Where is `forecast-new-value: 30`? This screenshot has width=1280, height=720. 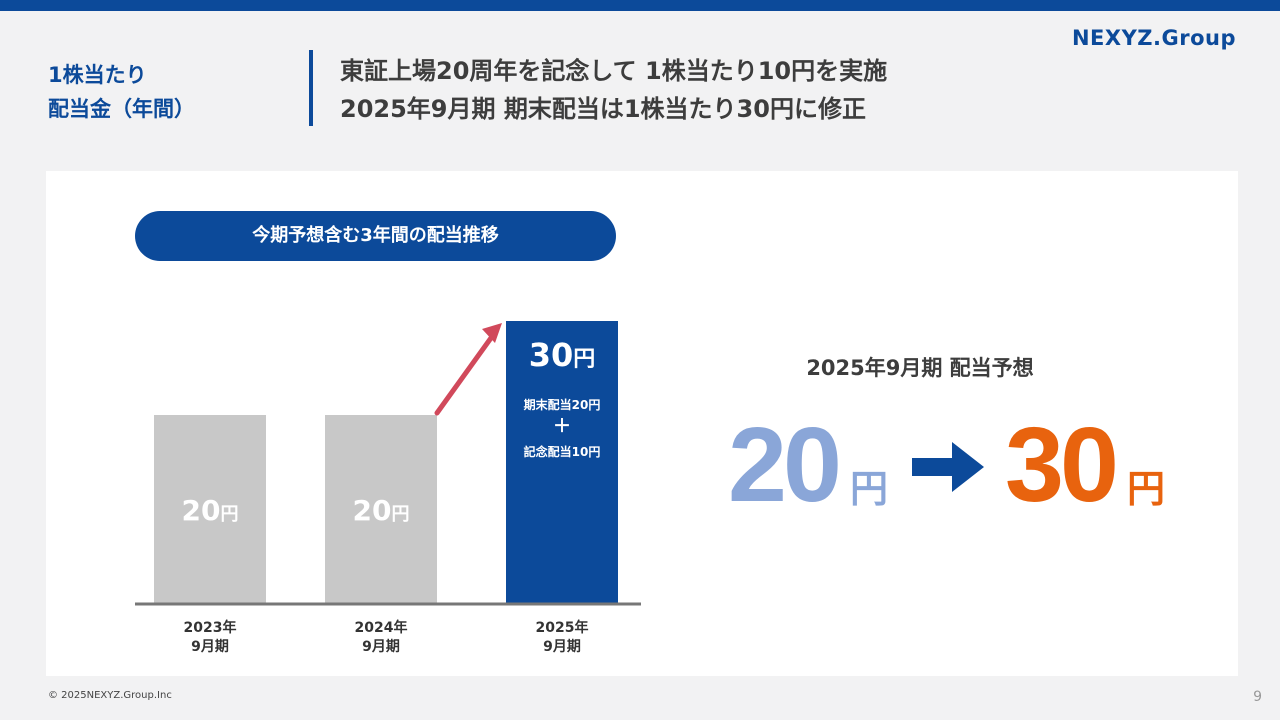 forecast-new-value: 30 is located at coordinates (1062, 465).